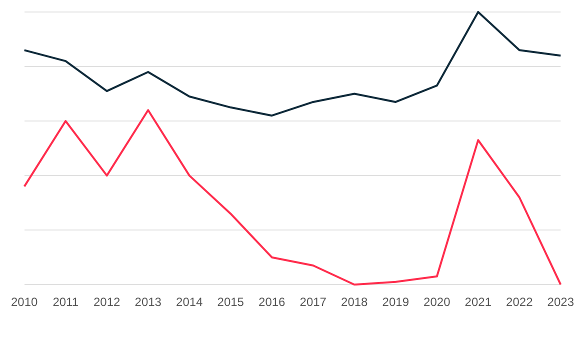 The height and width of the screenshot is (341, 585). Describe the element at coordinates (313, 302) in the screenshot. I see `x-tick-label: 2017` at that location.